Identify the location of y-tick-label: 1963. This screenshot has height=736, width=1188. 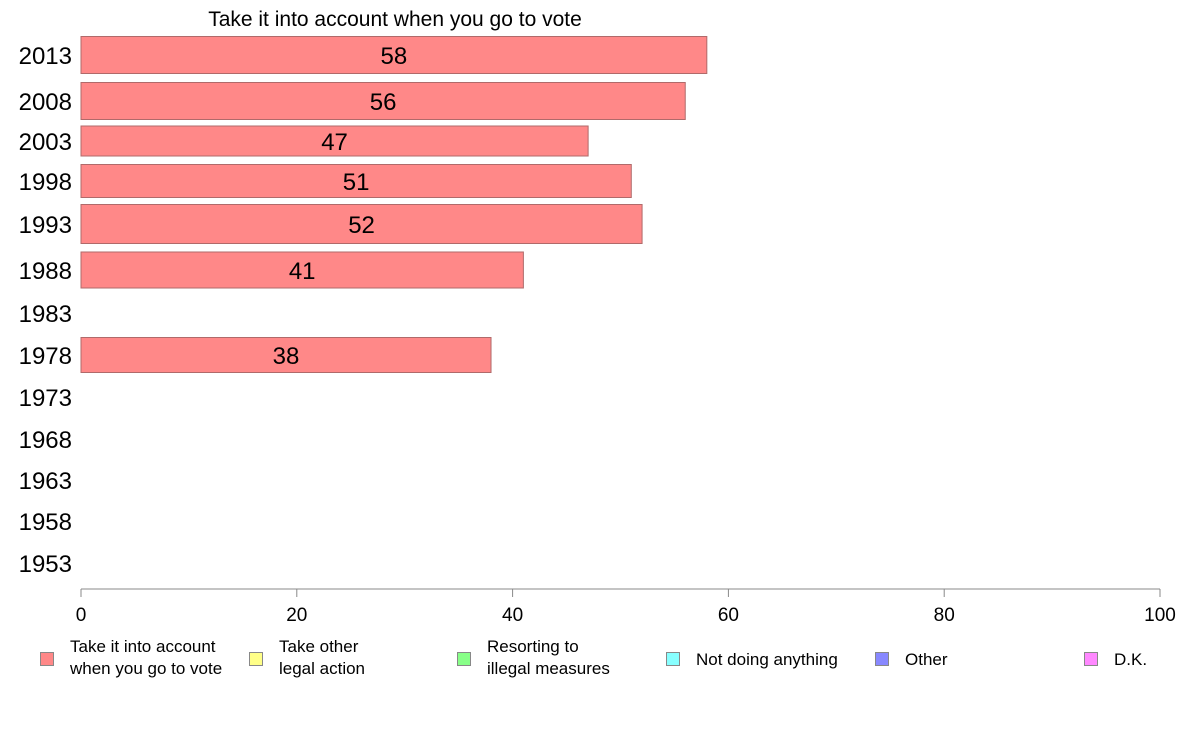
(45, 481).